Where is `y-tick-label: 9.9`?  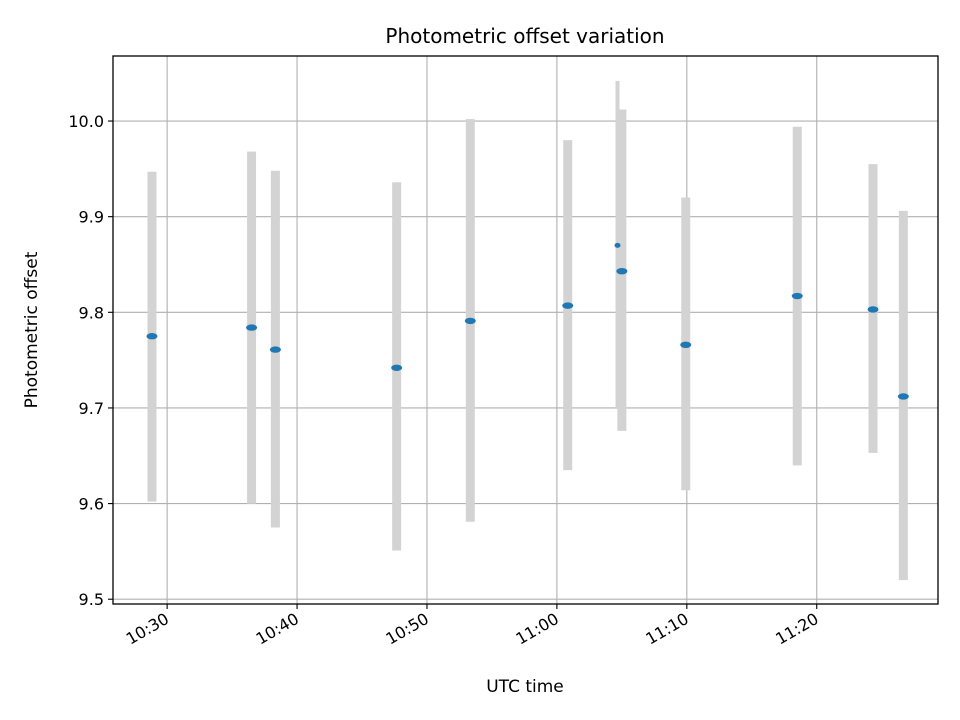
y-tick-label: 9.9 is located at coordinates (91, 217).